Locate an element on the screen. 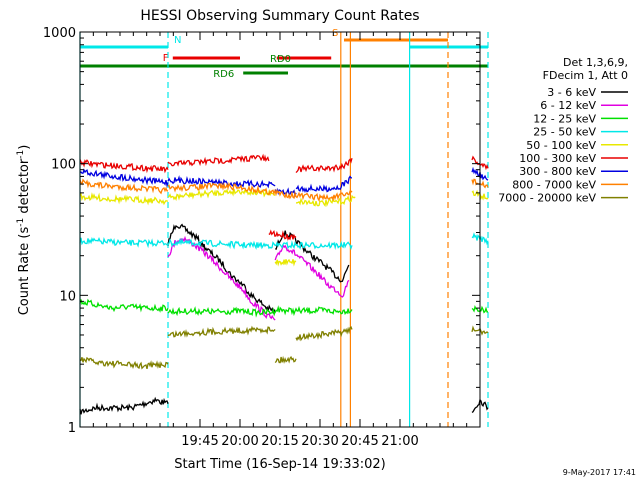 The image size is (640, 480). x-tick-label: 20:30 is located at coordinates (319, 441).